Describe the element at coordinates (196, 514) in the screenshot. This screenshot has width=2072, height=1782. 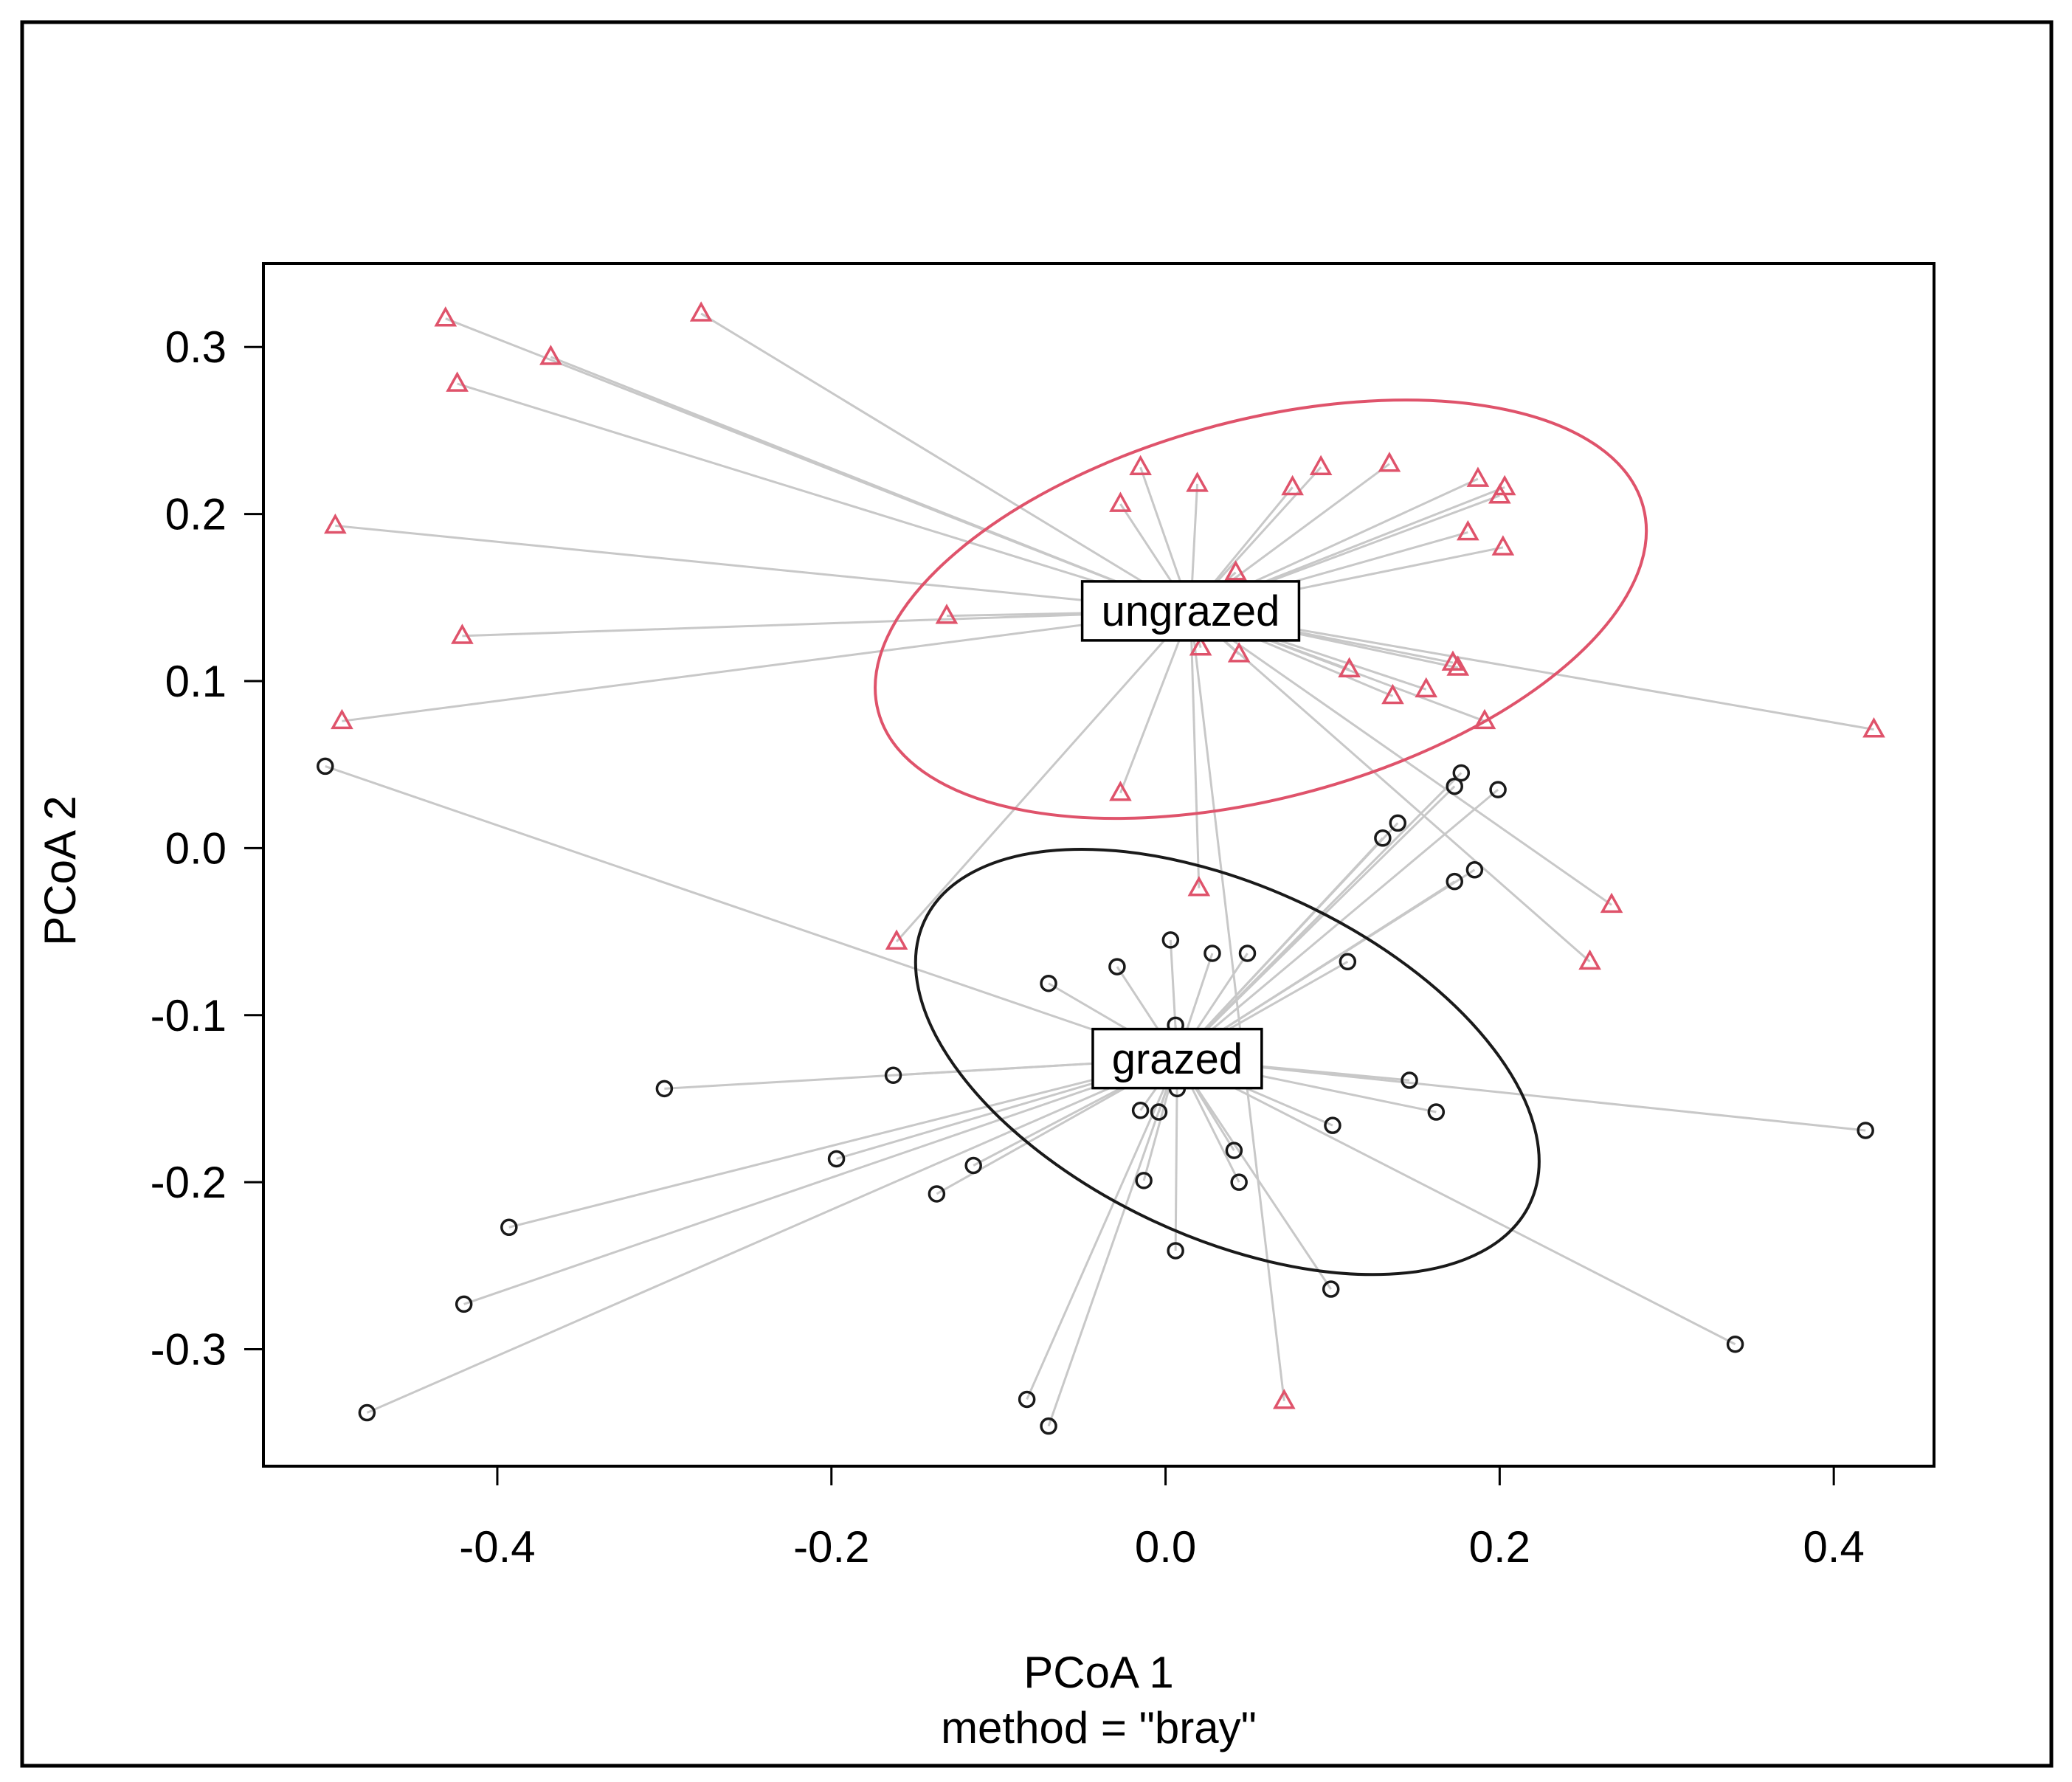
I see `y-tick-label: 0.2` at that location.